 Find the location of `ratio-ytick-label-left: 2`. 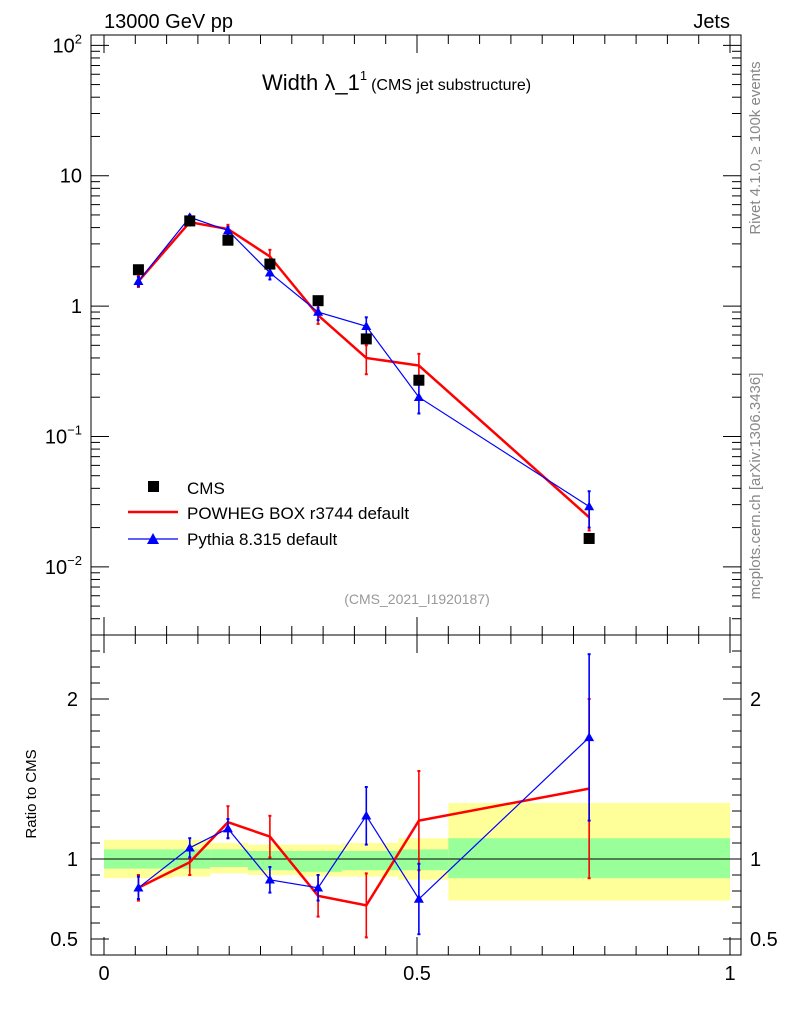

ratio-ytick-label-left: 2 is located at coordinates (72, 700).